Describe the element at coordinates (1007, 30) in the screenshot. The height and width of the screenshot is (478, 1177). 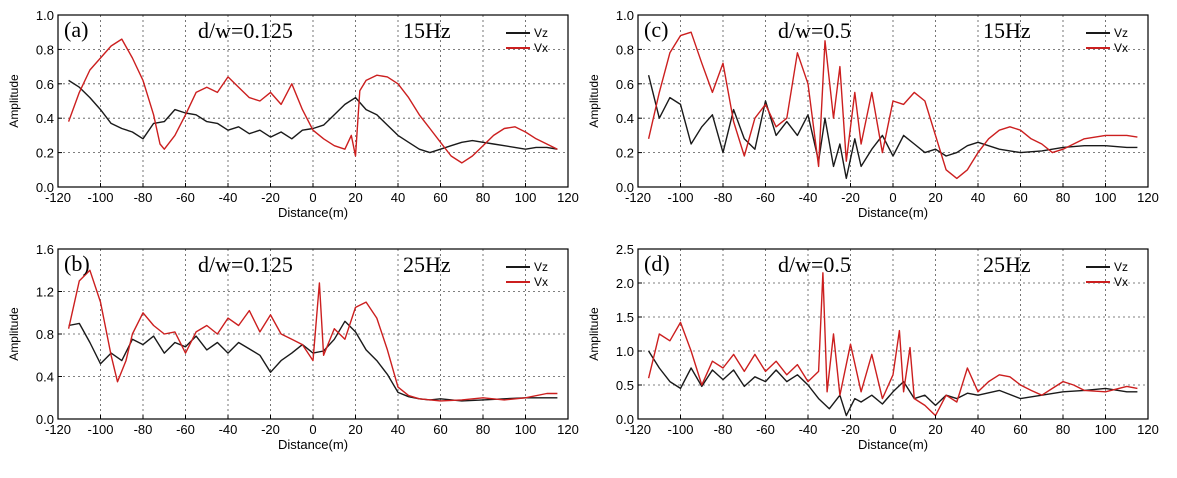
I see `panel-frequency: 15Hz` at that location.